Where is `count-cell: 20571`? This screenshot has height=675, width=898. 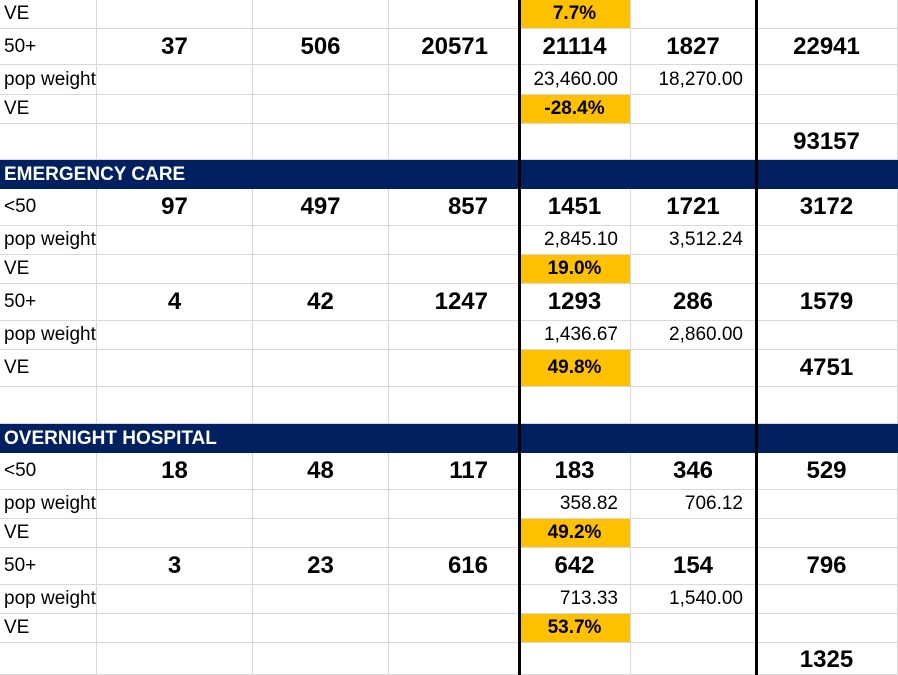 count-cell: 20571 is located at coordinates (454, 47).